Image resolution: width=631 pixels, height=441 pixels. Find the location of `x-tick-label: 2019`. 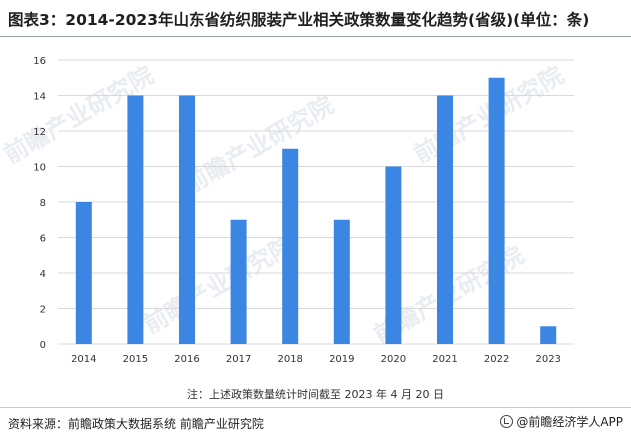

x-tick-label: 2019 is located at coordinates (341, 359).